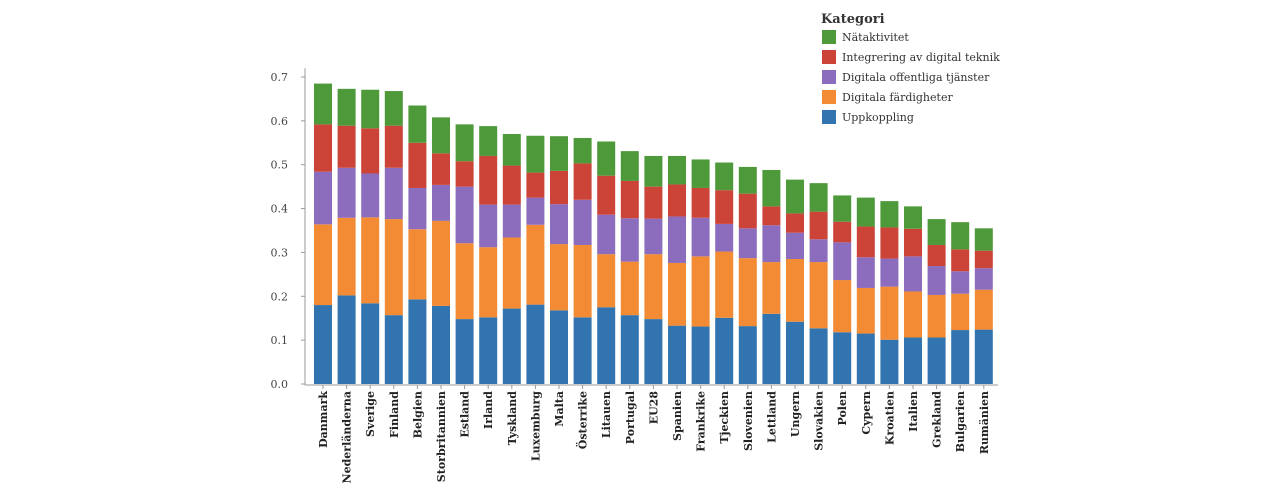 Image resolution: width=1280 pixels, height=493 pixels. I want to click on bar-stack-litauen, so click(606, 262).